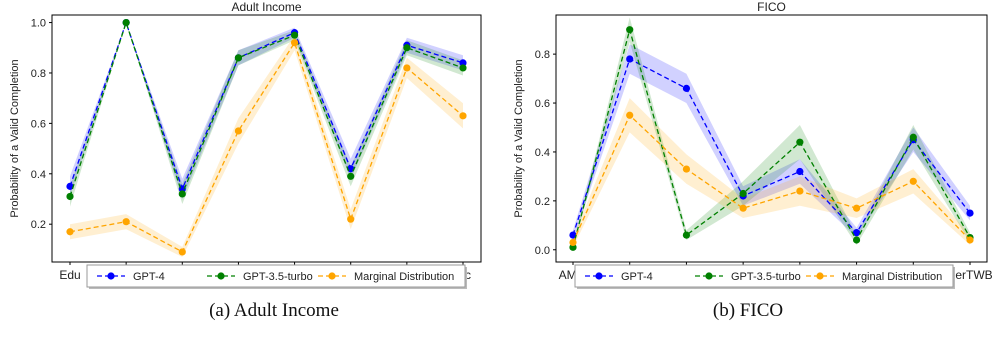 The height and width of the screenshot is (337, 997). I want to click on panel1-ytick-label-1: 0.4, so click(38, 175).